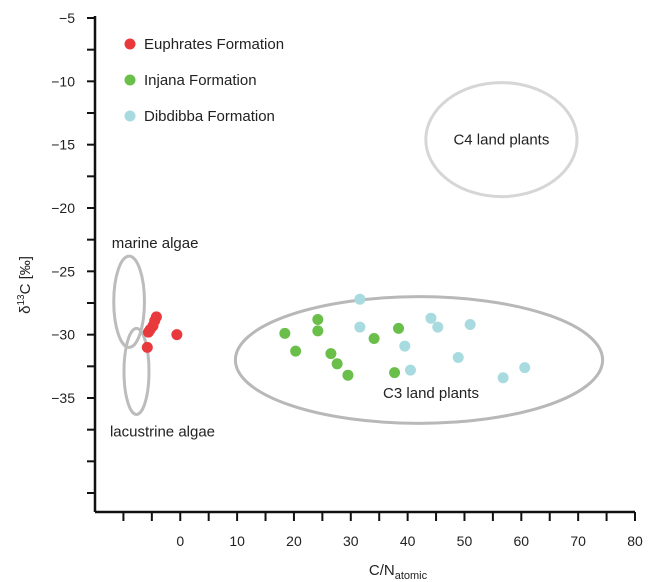 The width and height of the screenshot is (650, 582). Describe the element at coordinates (25, 285) in the screenshot. I see `y-axis-label: δ13C [‰]` at that location.